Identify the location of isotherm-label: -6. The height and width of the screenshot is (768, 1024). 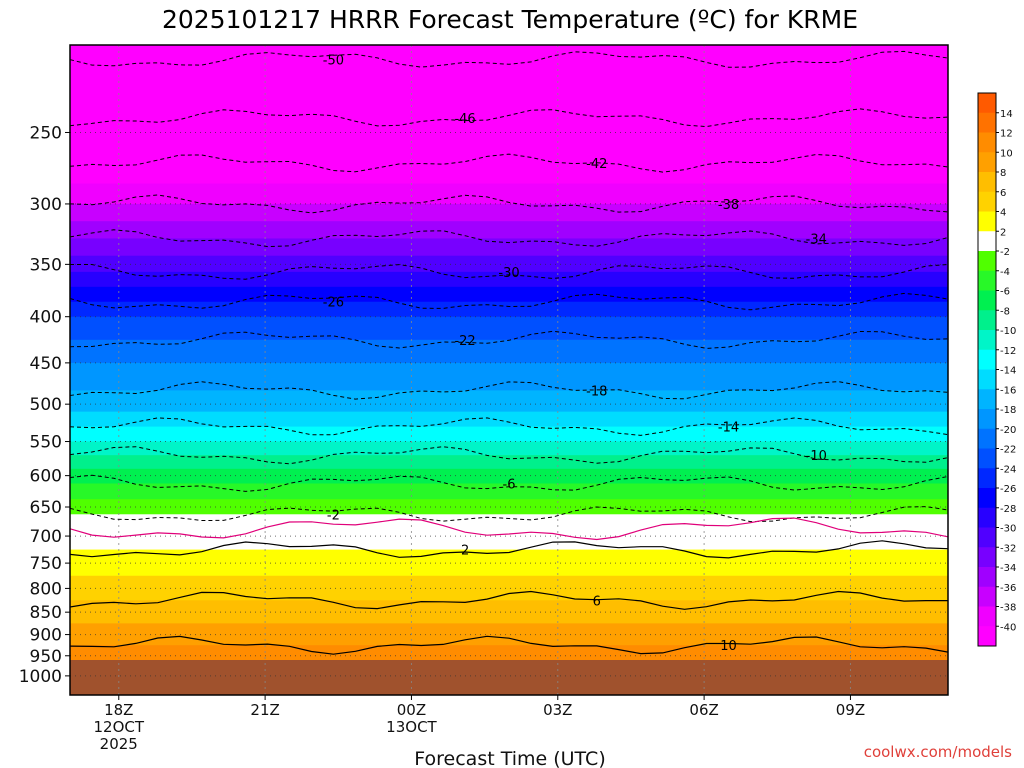
(509, 484).